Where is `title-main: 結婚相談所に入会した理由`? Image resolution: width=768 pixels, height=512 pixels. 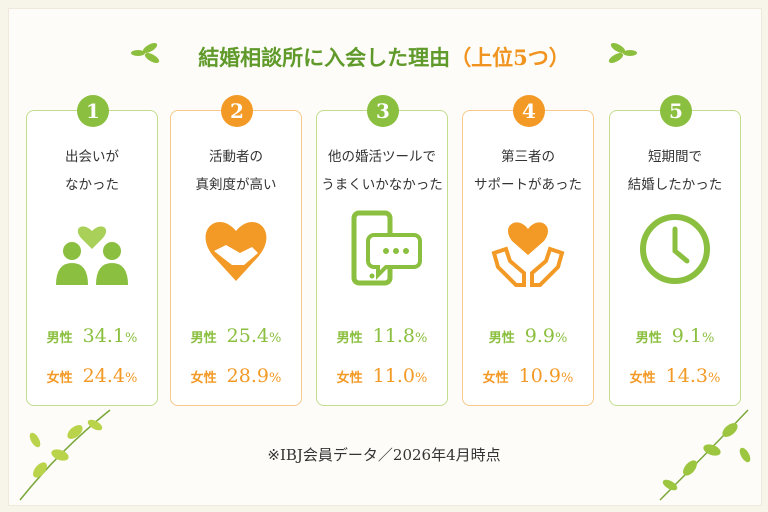
title-main: 結婚相談所に入会した理由 is located at coordinates (324, 57).